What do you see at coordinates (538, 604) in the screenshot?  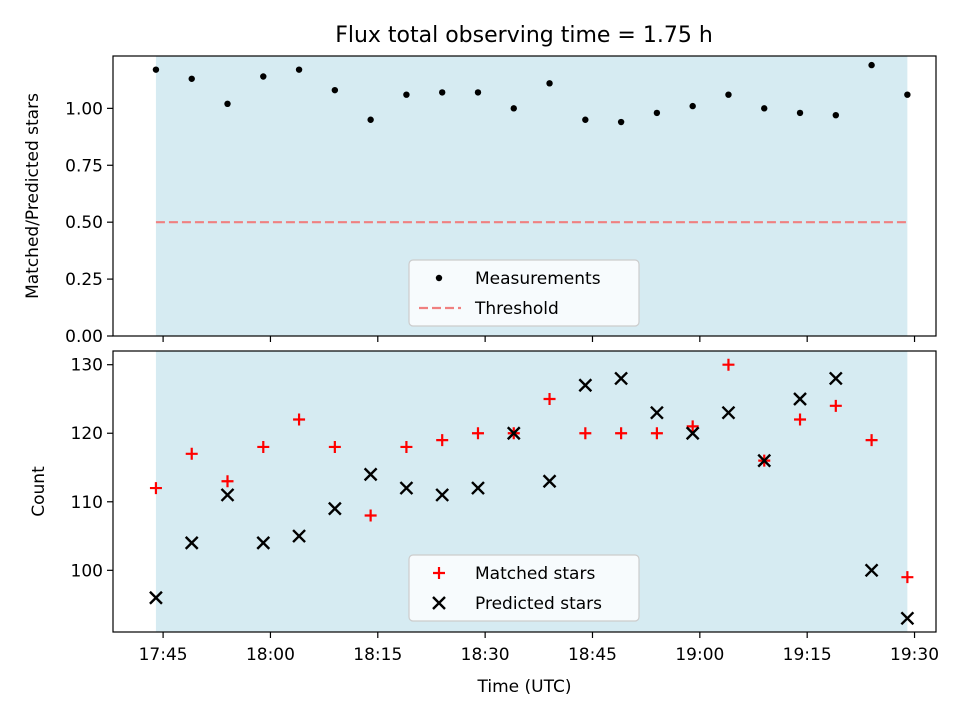 I see `legend-label: Predicted stars` at bounding box center [538, 604].